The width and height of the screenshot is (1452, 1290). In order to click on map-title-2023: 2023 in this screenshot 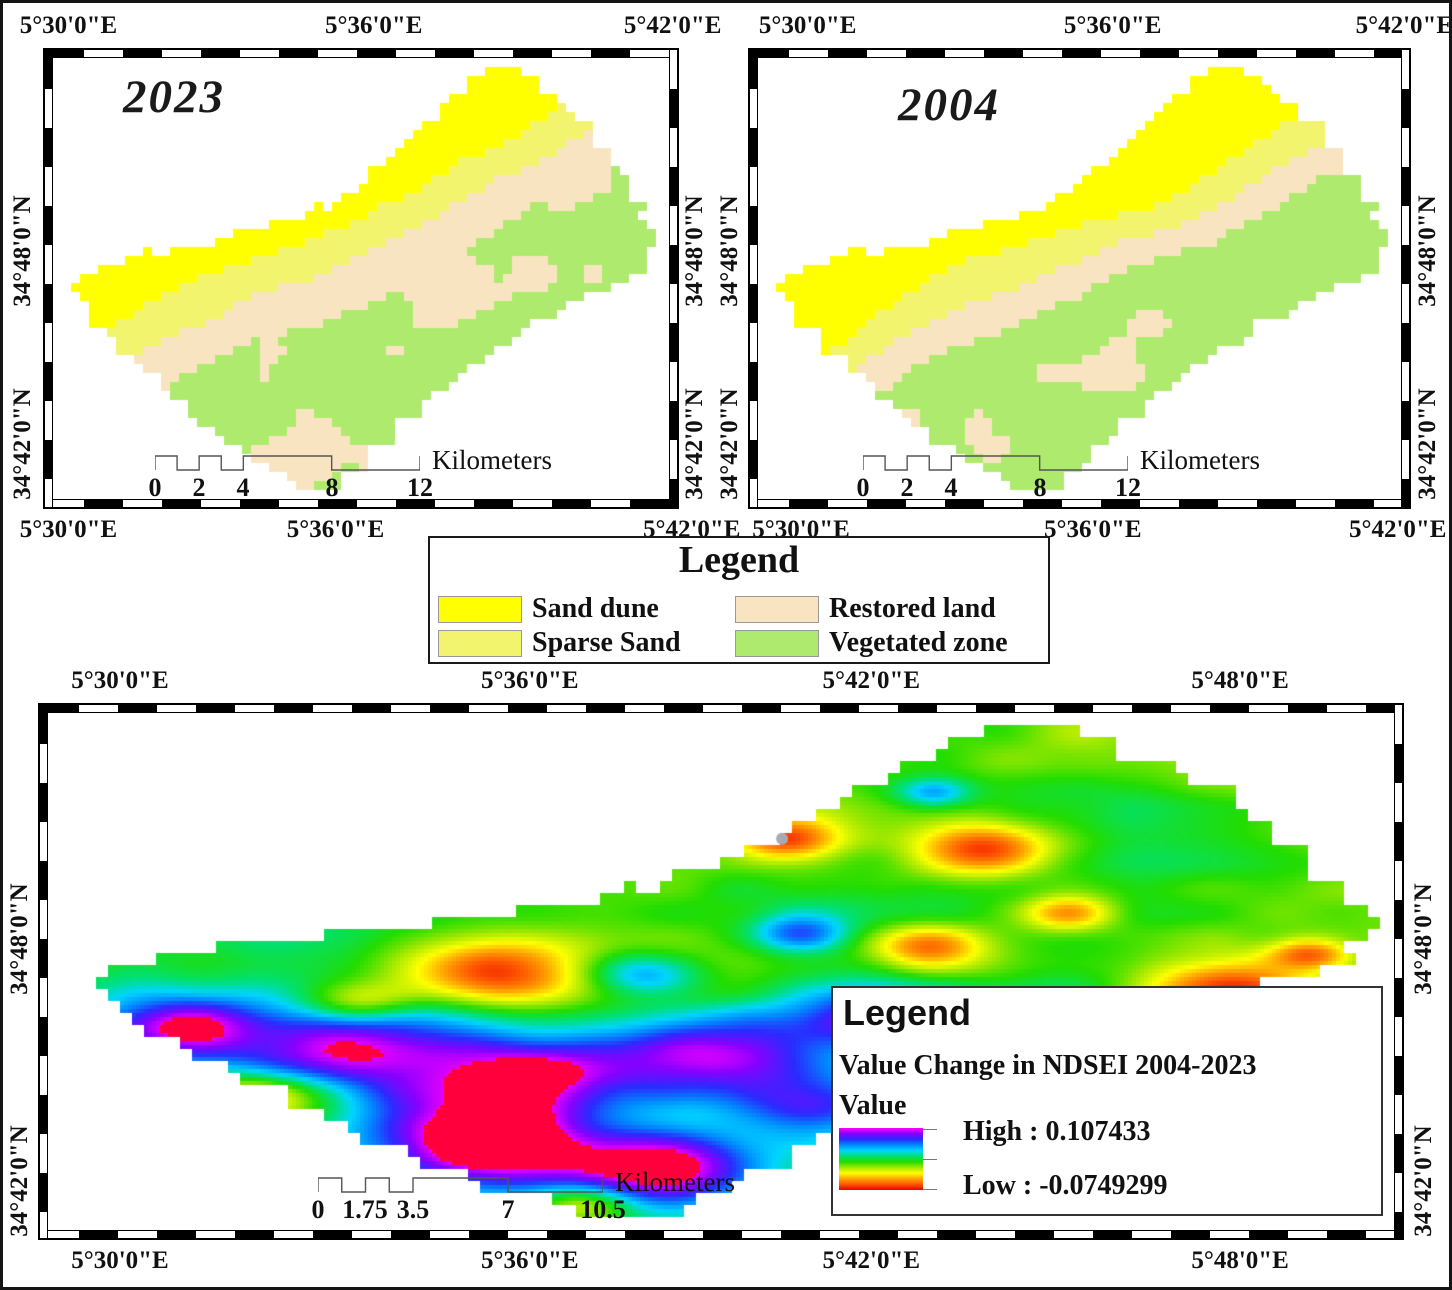, I will do `click(174, 97)`.